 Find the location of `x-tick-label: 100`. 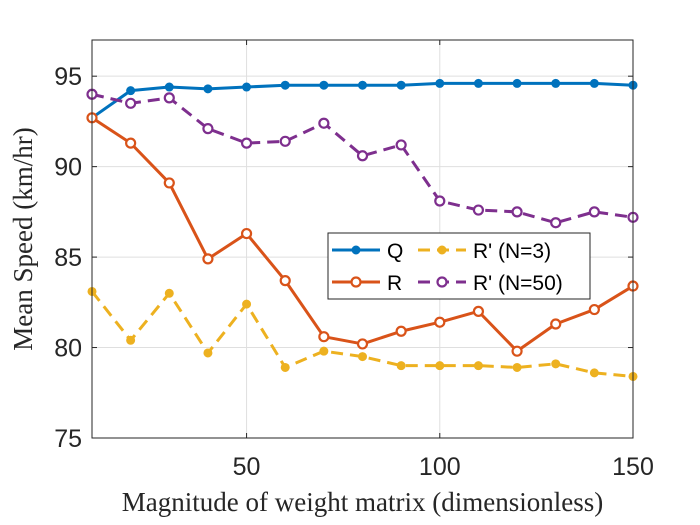

x-tick-label: 100 is located at coordinates (440, 467).